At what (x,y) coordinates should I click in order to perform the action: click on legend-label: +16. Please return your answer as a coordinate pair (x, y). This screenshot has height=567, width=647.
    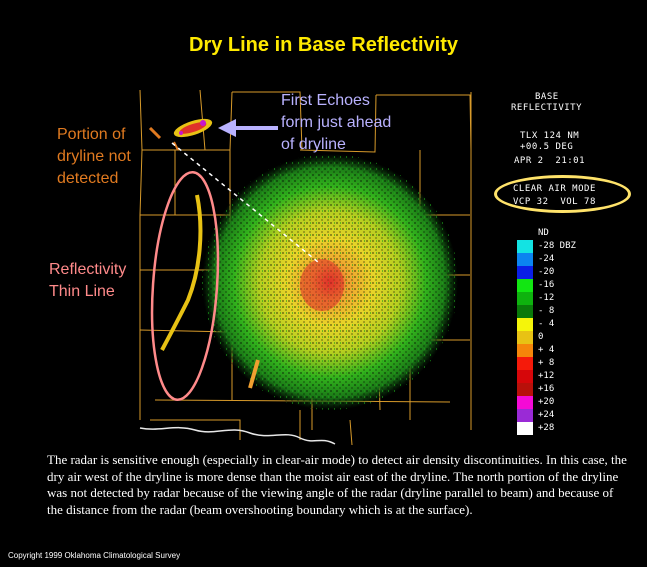
    Looking at the image, I should click on (546, 389).